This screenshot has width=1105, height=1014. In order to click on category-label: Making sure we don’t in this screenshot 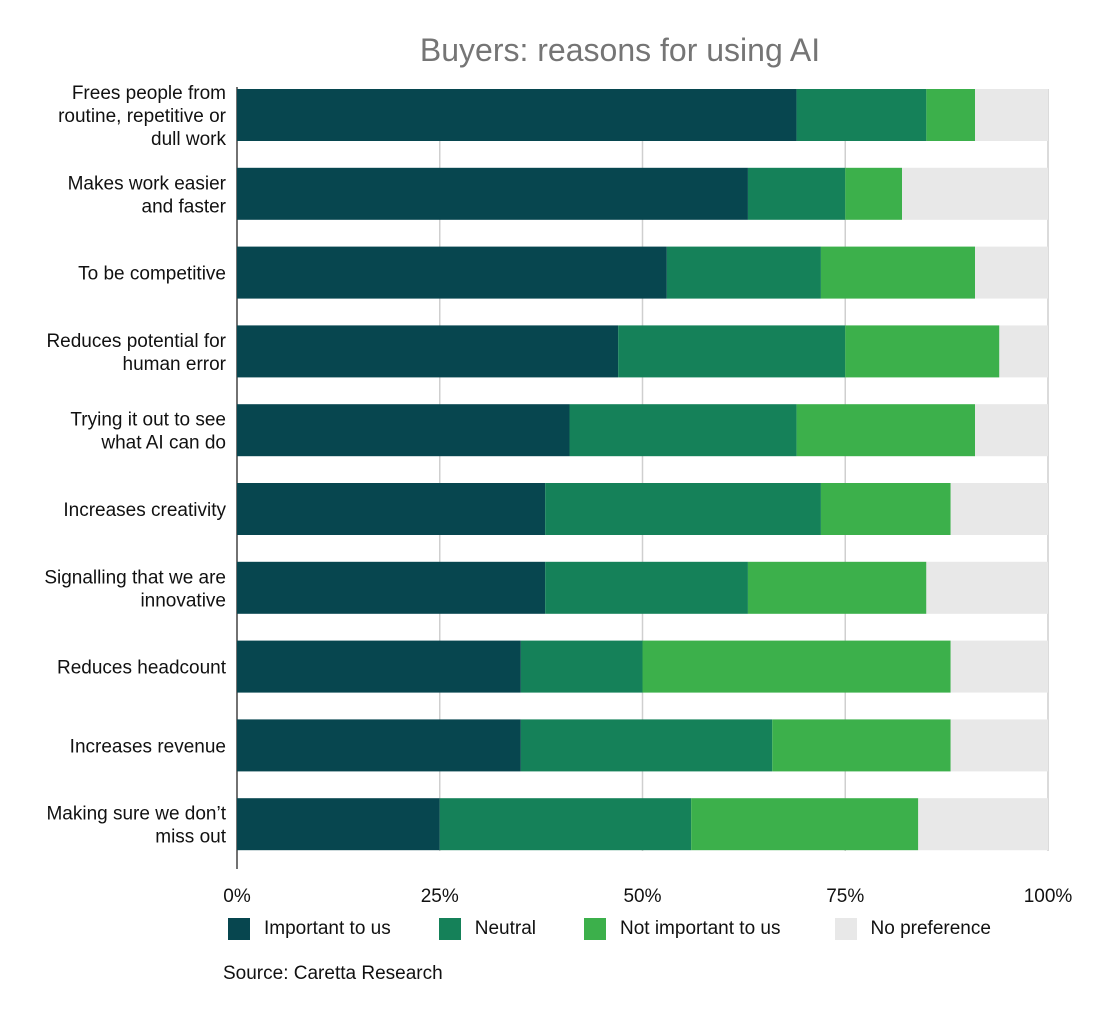, I will do `click(136, 814)`.